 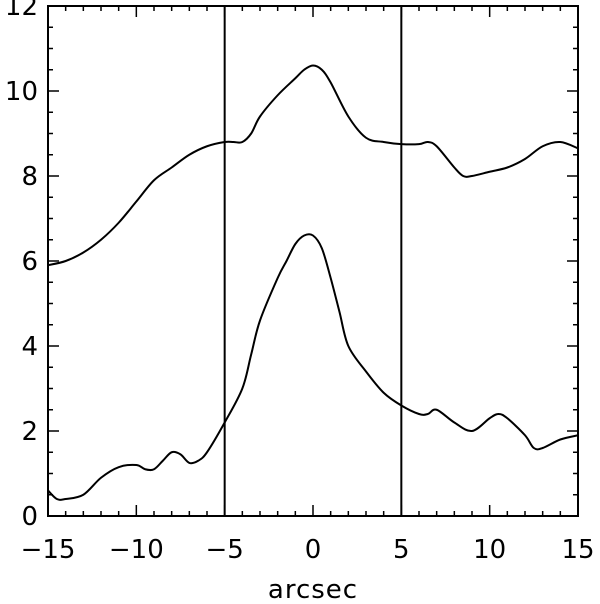 I want to click on x-tick-label: 15, so click(x=577, y=550).